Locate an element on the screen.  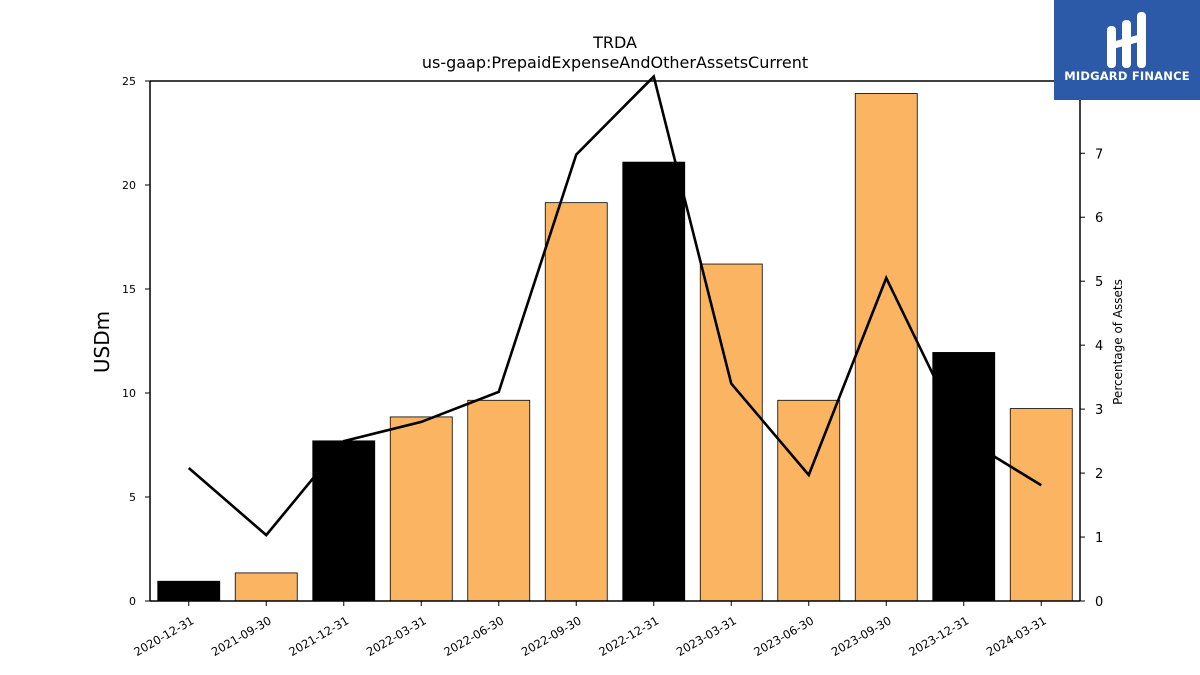
x-tick-label: 2022-03-31 is located at coordinates (396, 636).